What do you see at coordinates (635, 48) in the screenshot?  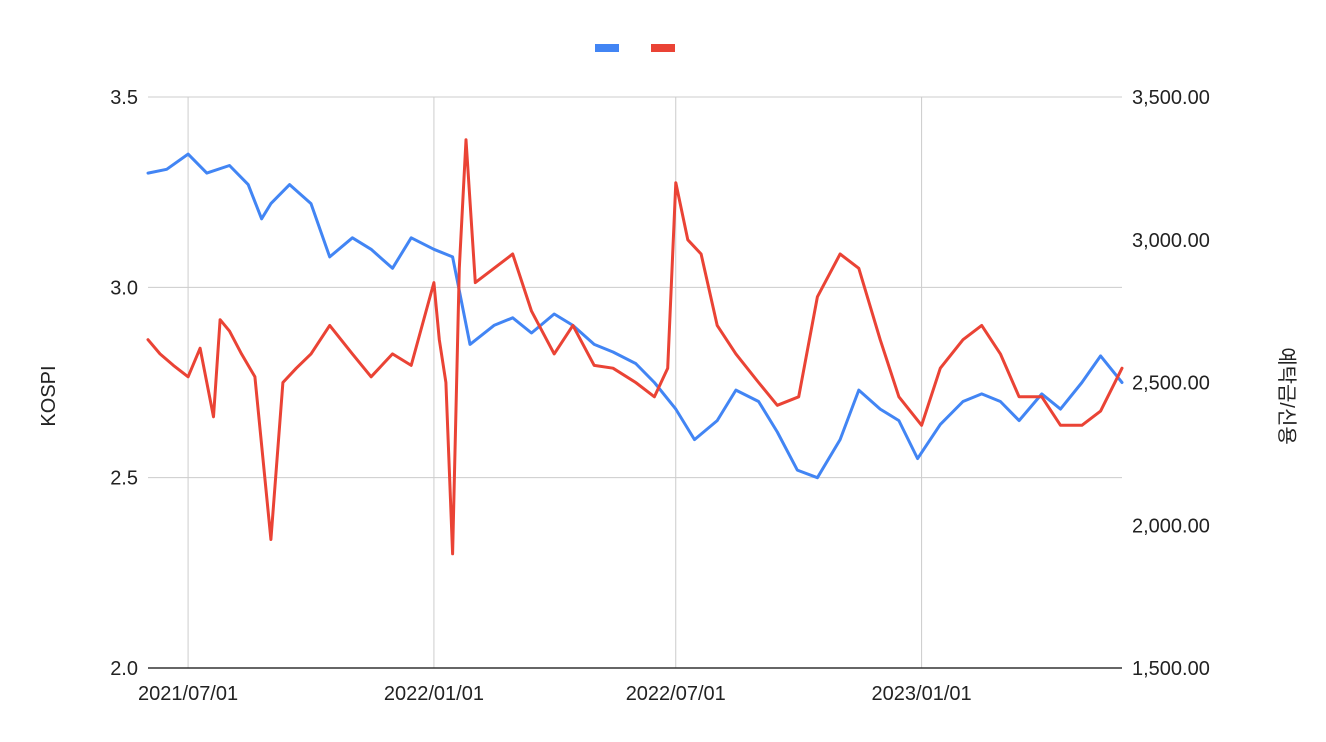 I see `legend` at bounding box center [635, 48].